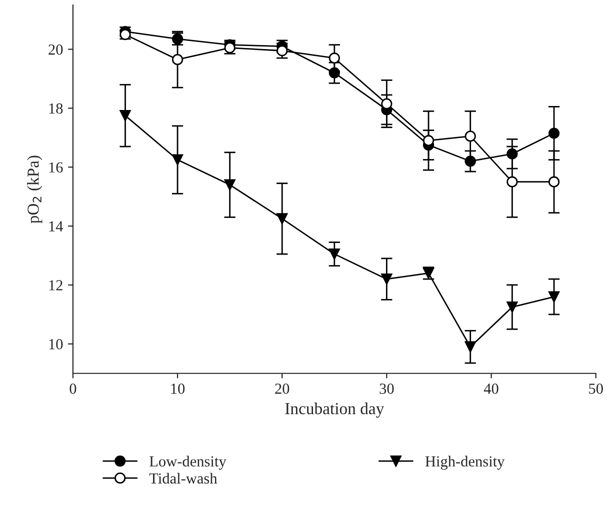 The image size is (608, 508). Describe the element at coordinates (73, 389) in the screenshot. I see `x-tick-label: 0` at that location.